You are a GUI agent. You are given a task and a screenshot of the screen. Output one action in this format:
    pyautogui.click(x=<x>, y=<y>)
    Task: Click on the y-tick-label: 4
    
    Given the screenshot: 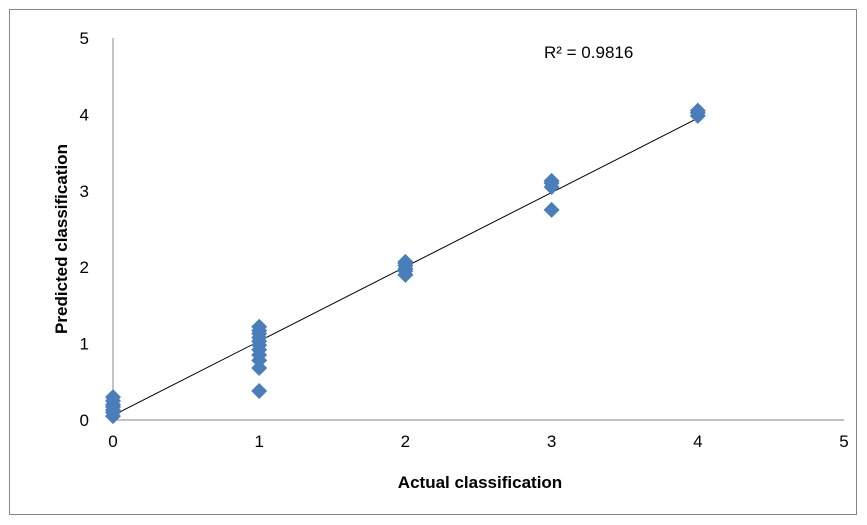 What is the action you would take?
    pyautogui.click(x=84, y=114)
    